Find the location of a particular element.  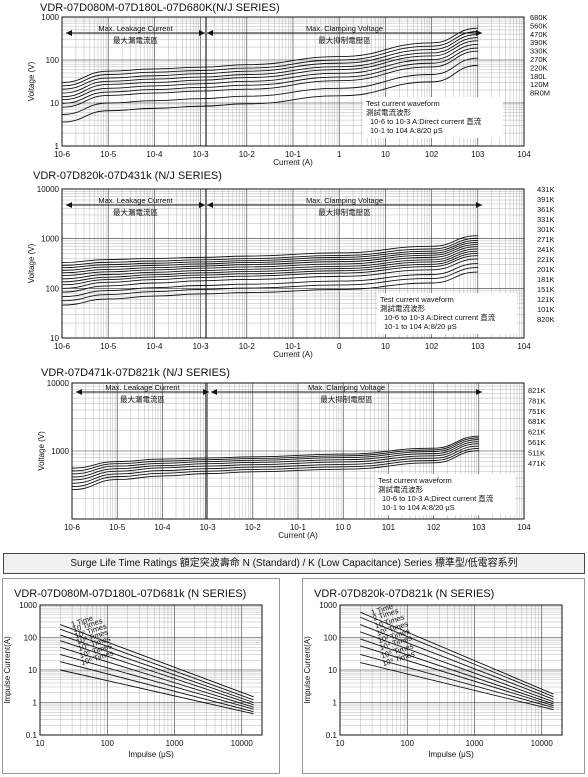

series-label: 330K is located at coordinates (539, 51).